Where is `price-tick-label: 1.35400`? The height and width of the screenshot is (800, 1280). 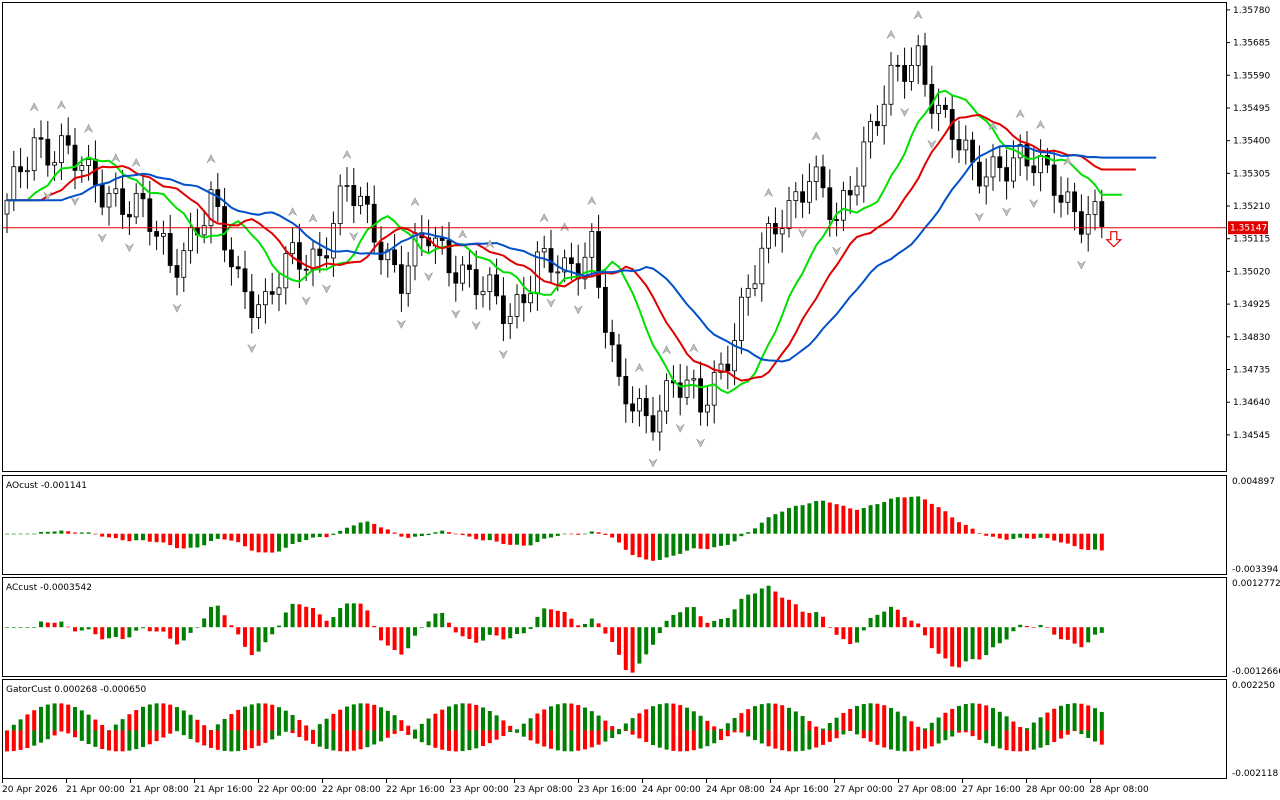 price-tick-label: 1.35400 is located at coordinates (1251, 142).